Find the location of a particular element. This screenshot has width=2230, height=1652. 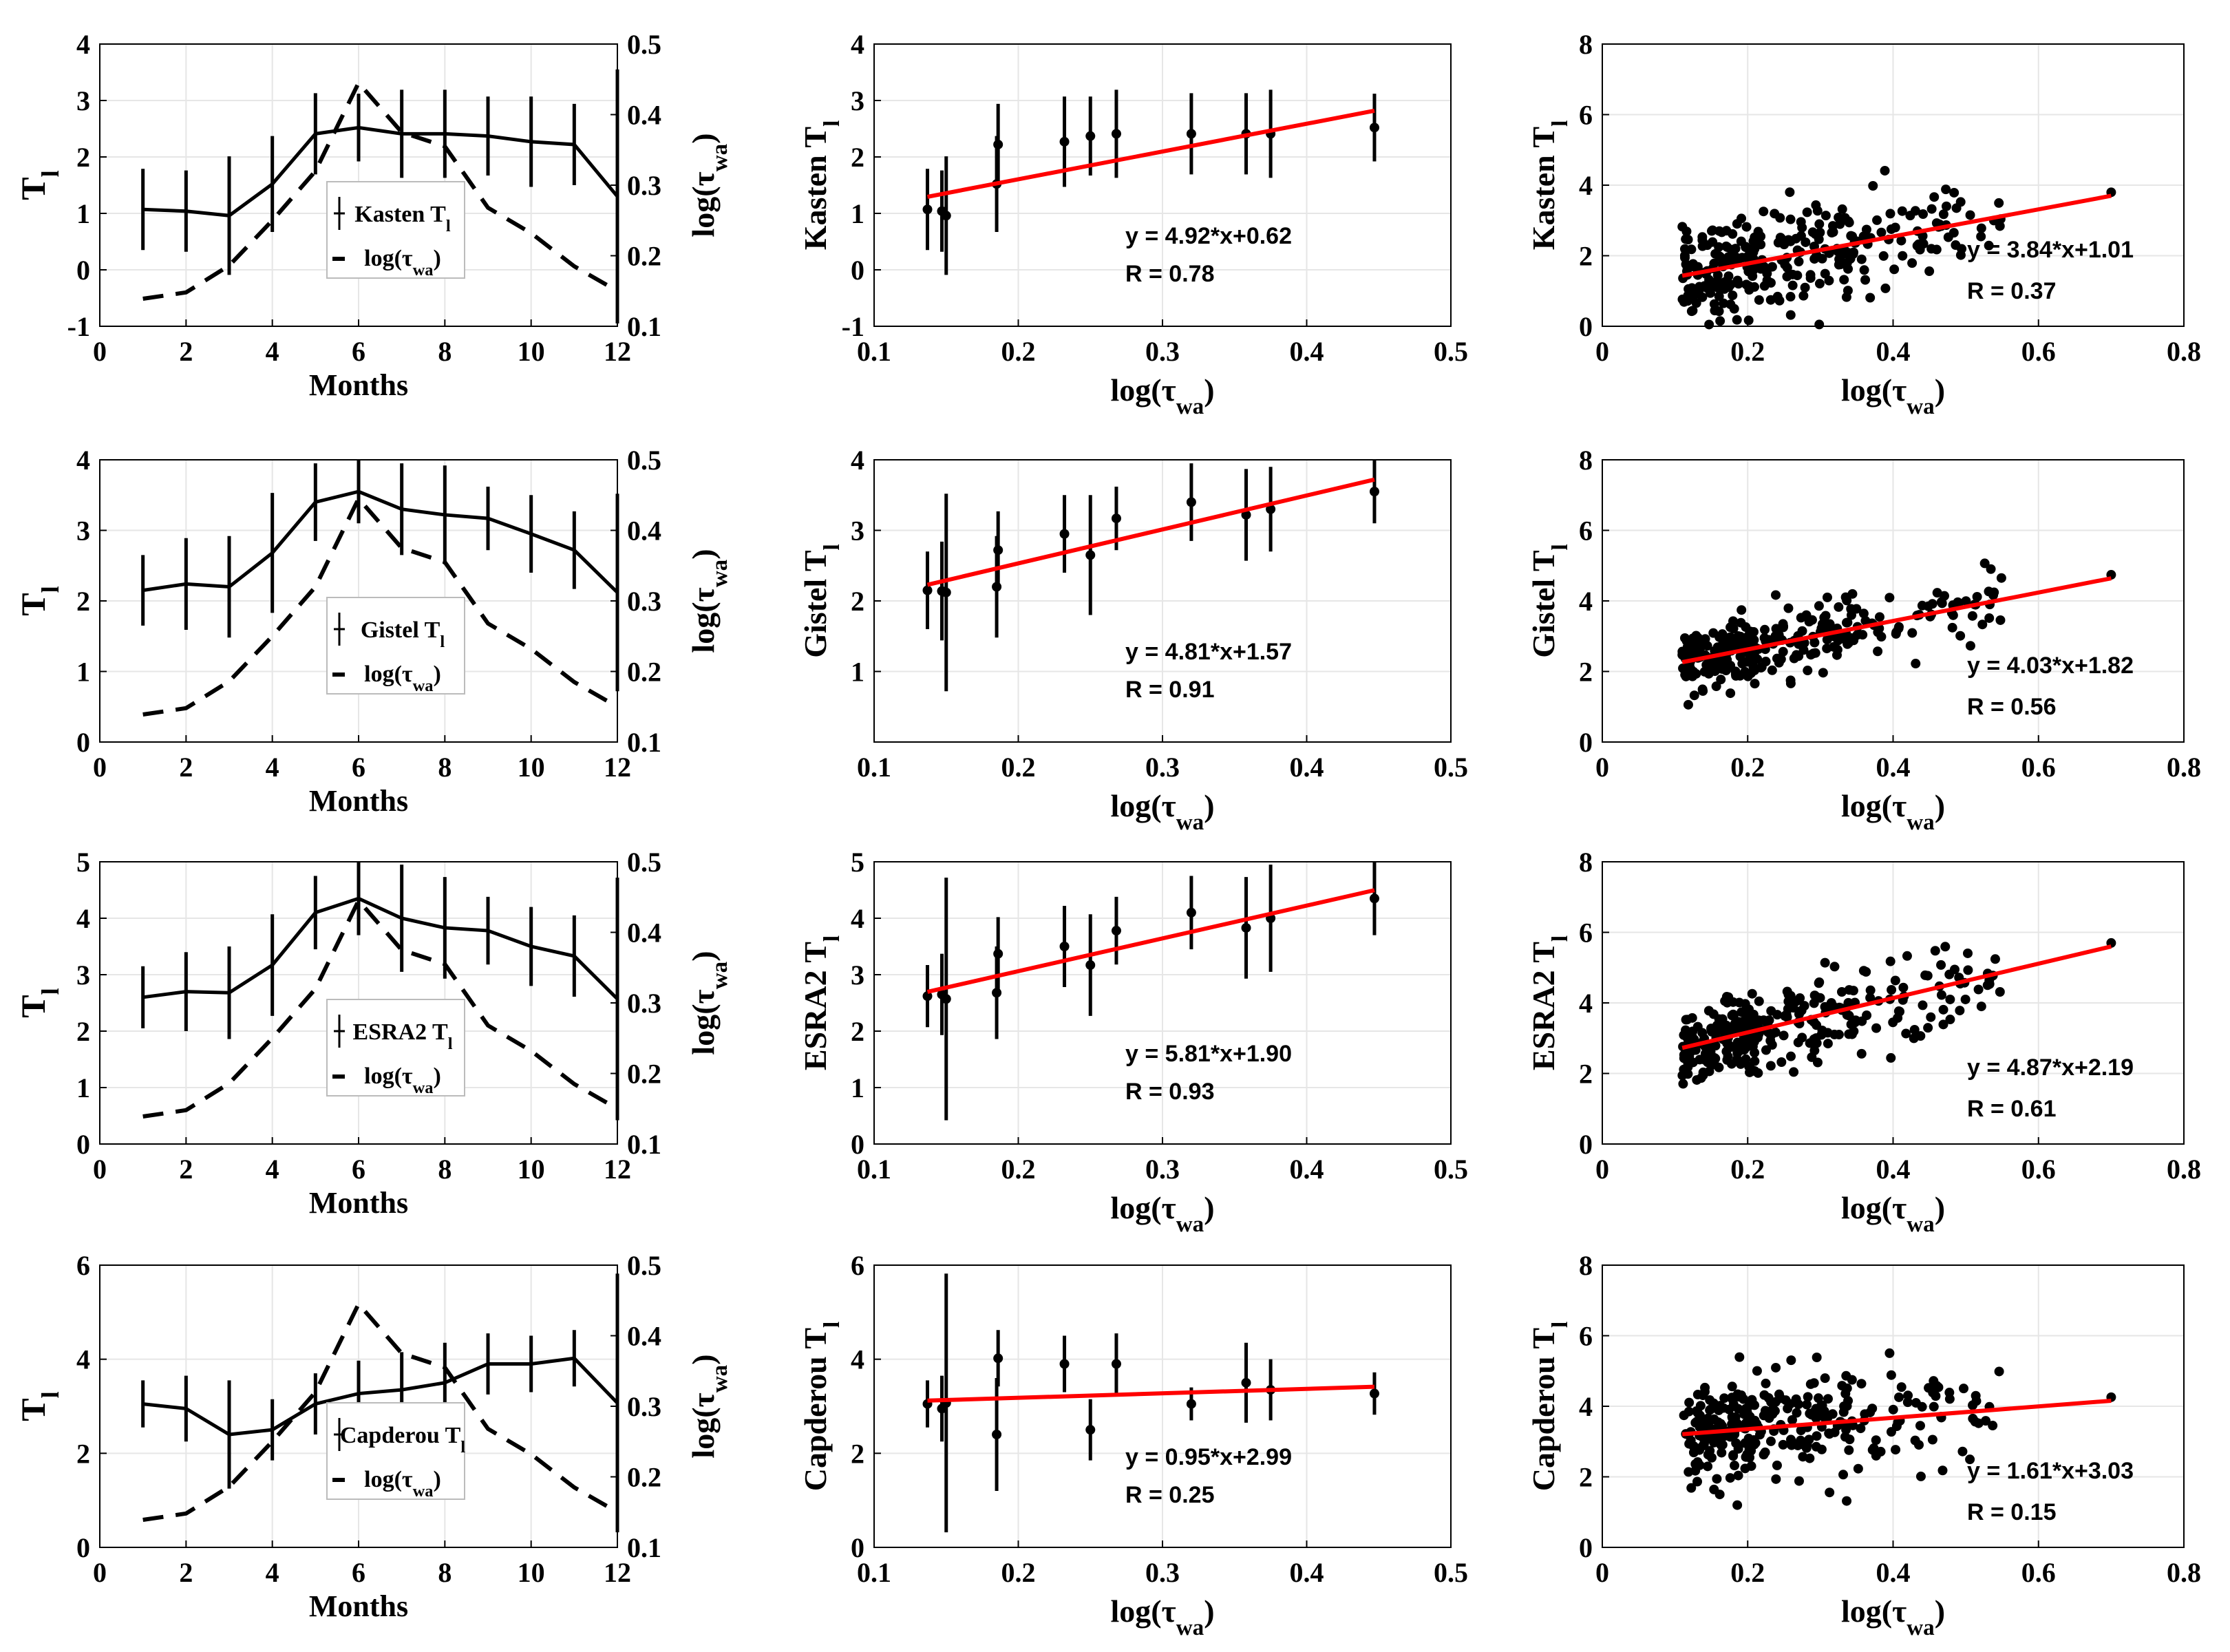

legend-label-model: Gistel Tl is located at coordinates (403, 634).